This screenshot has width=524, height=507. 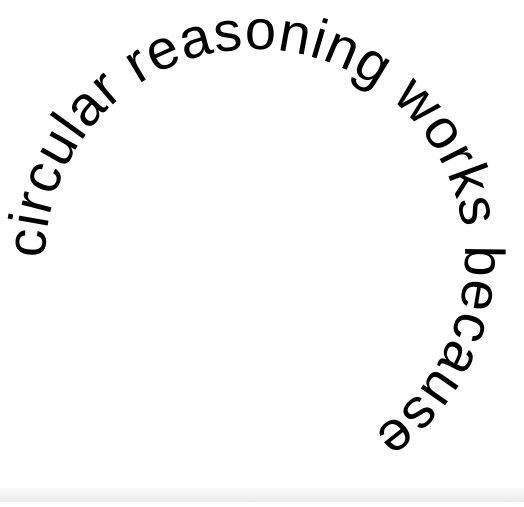 What do you see at coordinates (262, 494) in the screenshot?
I see `bottom-edge-shadow` at bounding box center [262, 494].